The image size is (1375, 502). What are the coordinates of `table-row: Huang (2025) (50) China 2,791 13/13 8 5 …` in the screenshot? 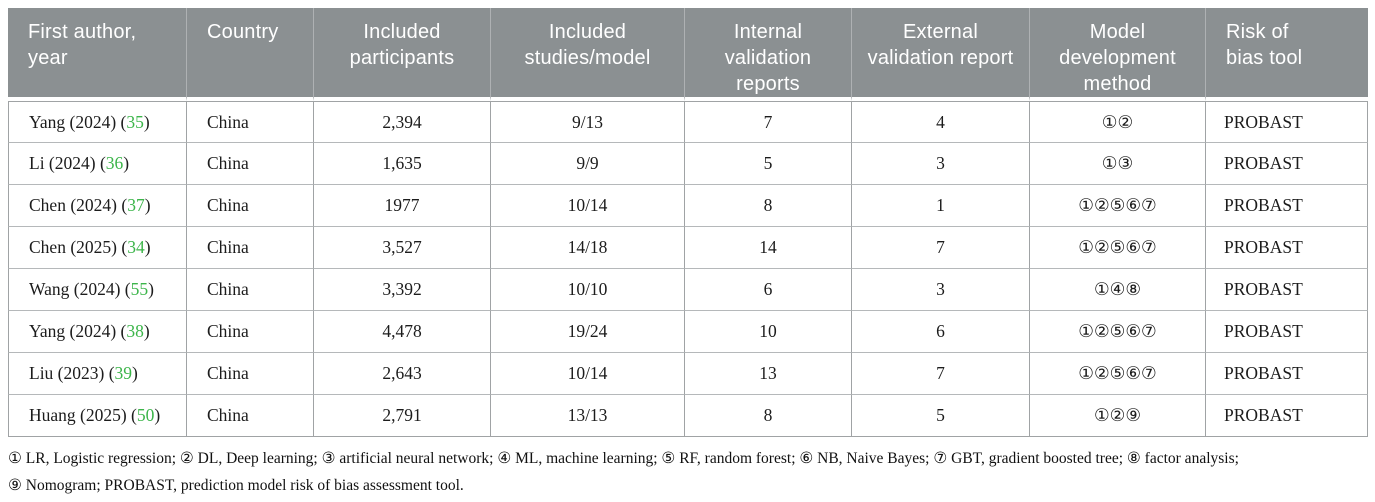 It's located at (688, 416).